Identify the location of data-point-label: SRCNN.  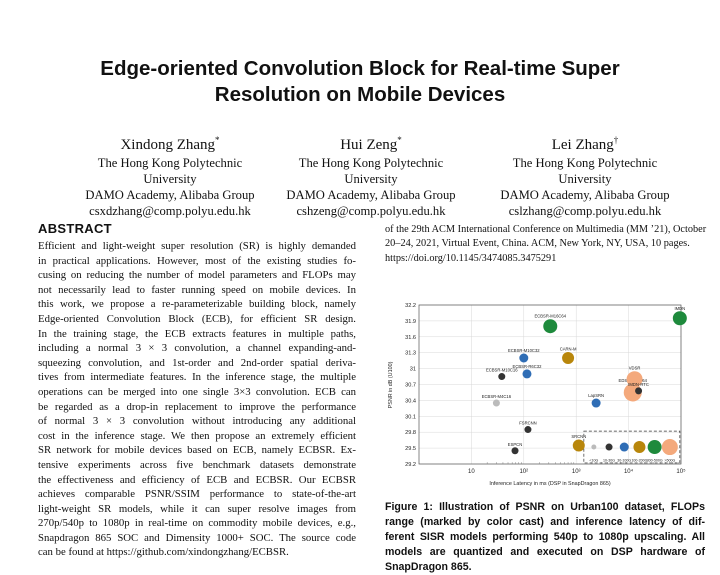
(578, 436).